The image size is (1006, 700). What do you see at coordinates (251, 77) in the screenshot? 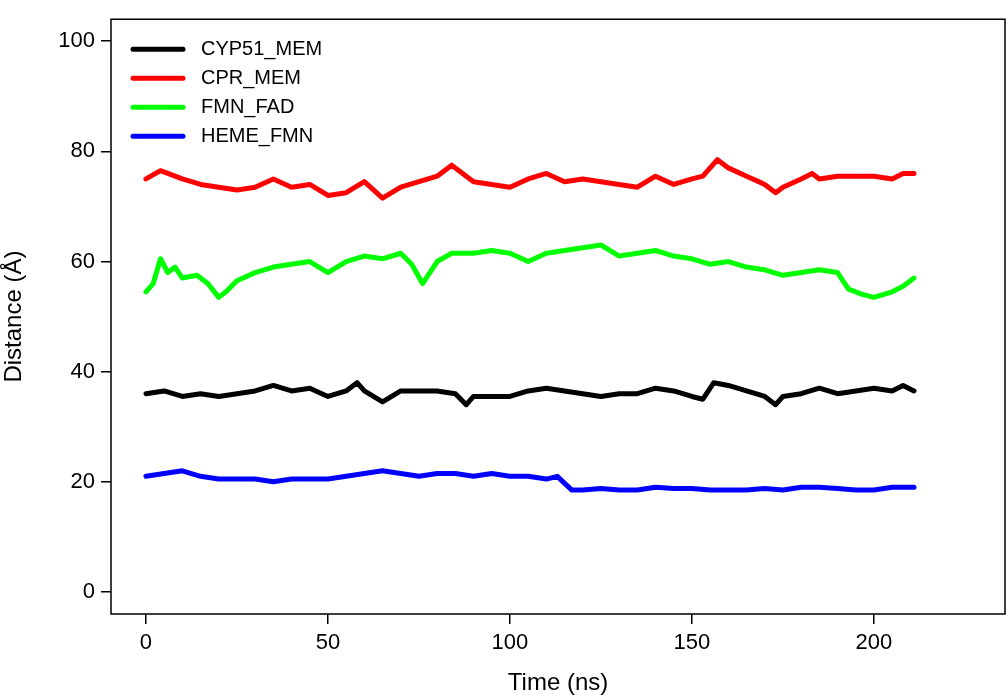
I see `legend-label: CPR_MEM` at bounding box center [251, 77].